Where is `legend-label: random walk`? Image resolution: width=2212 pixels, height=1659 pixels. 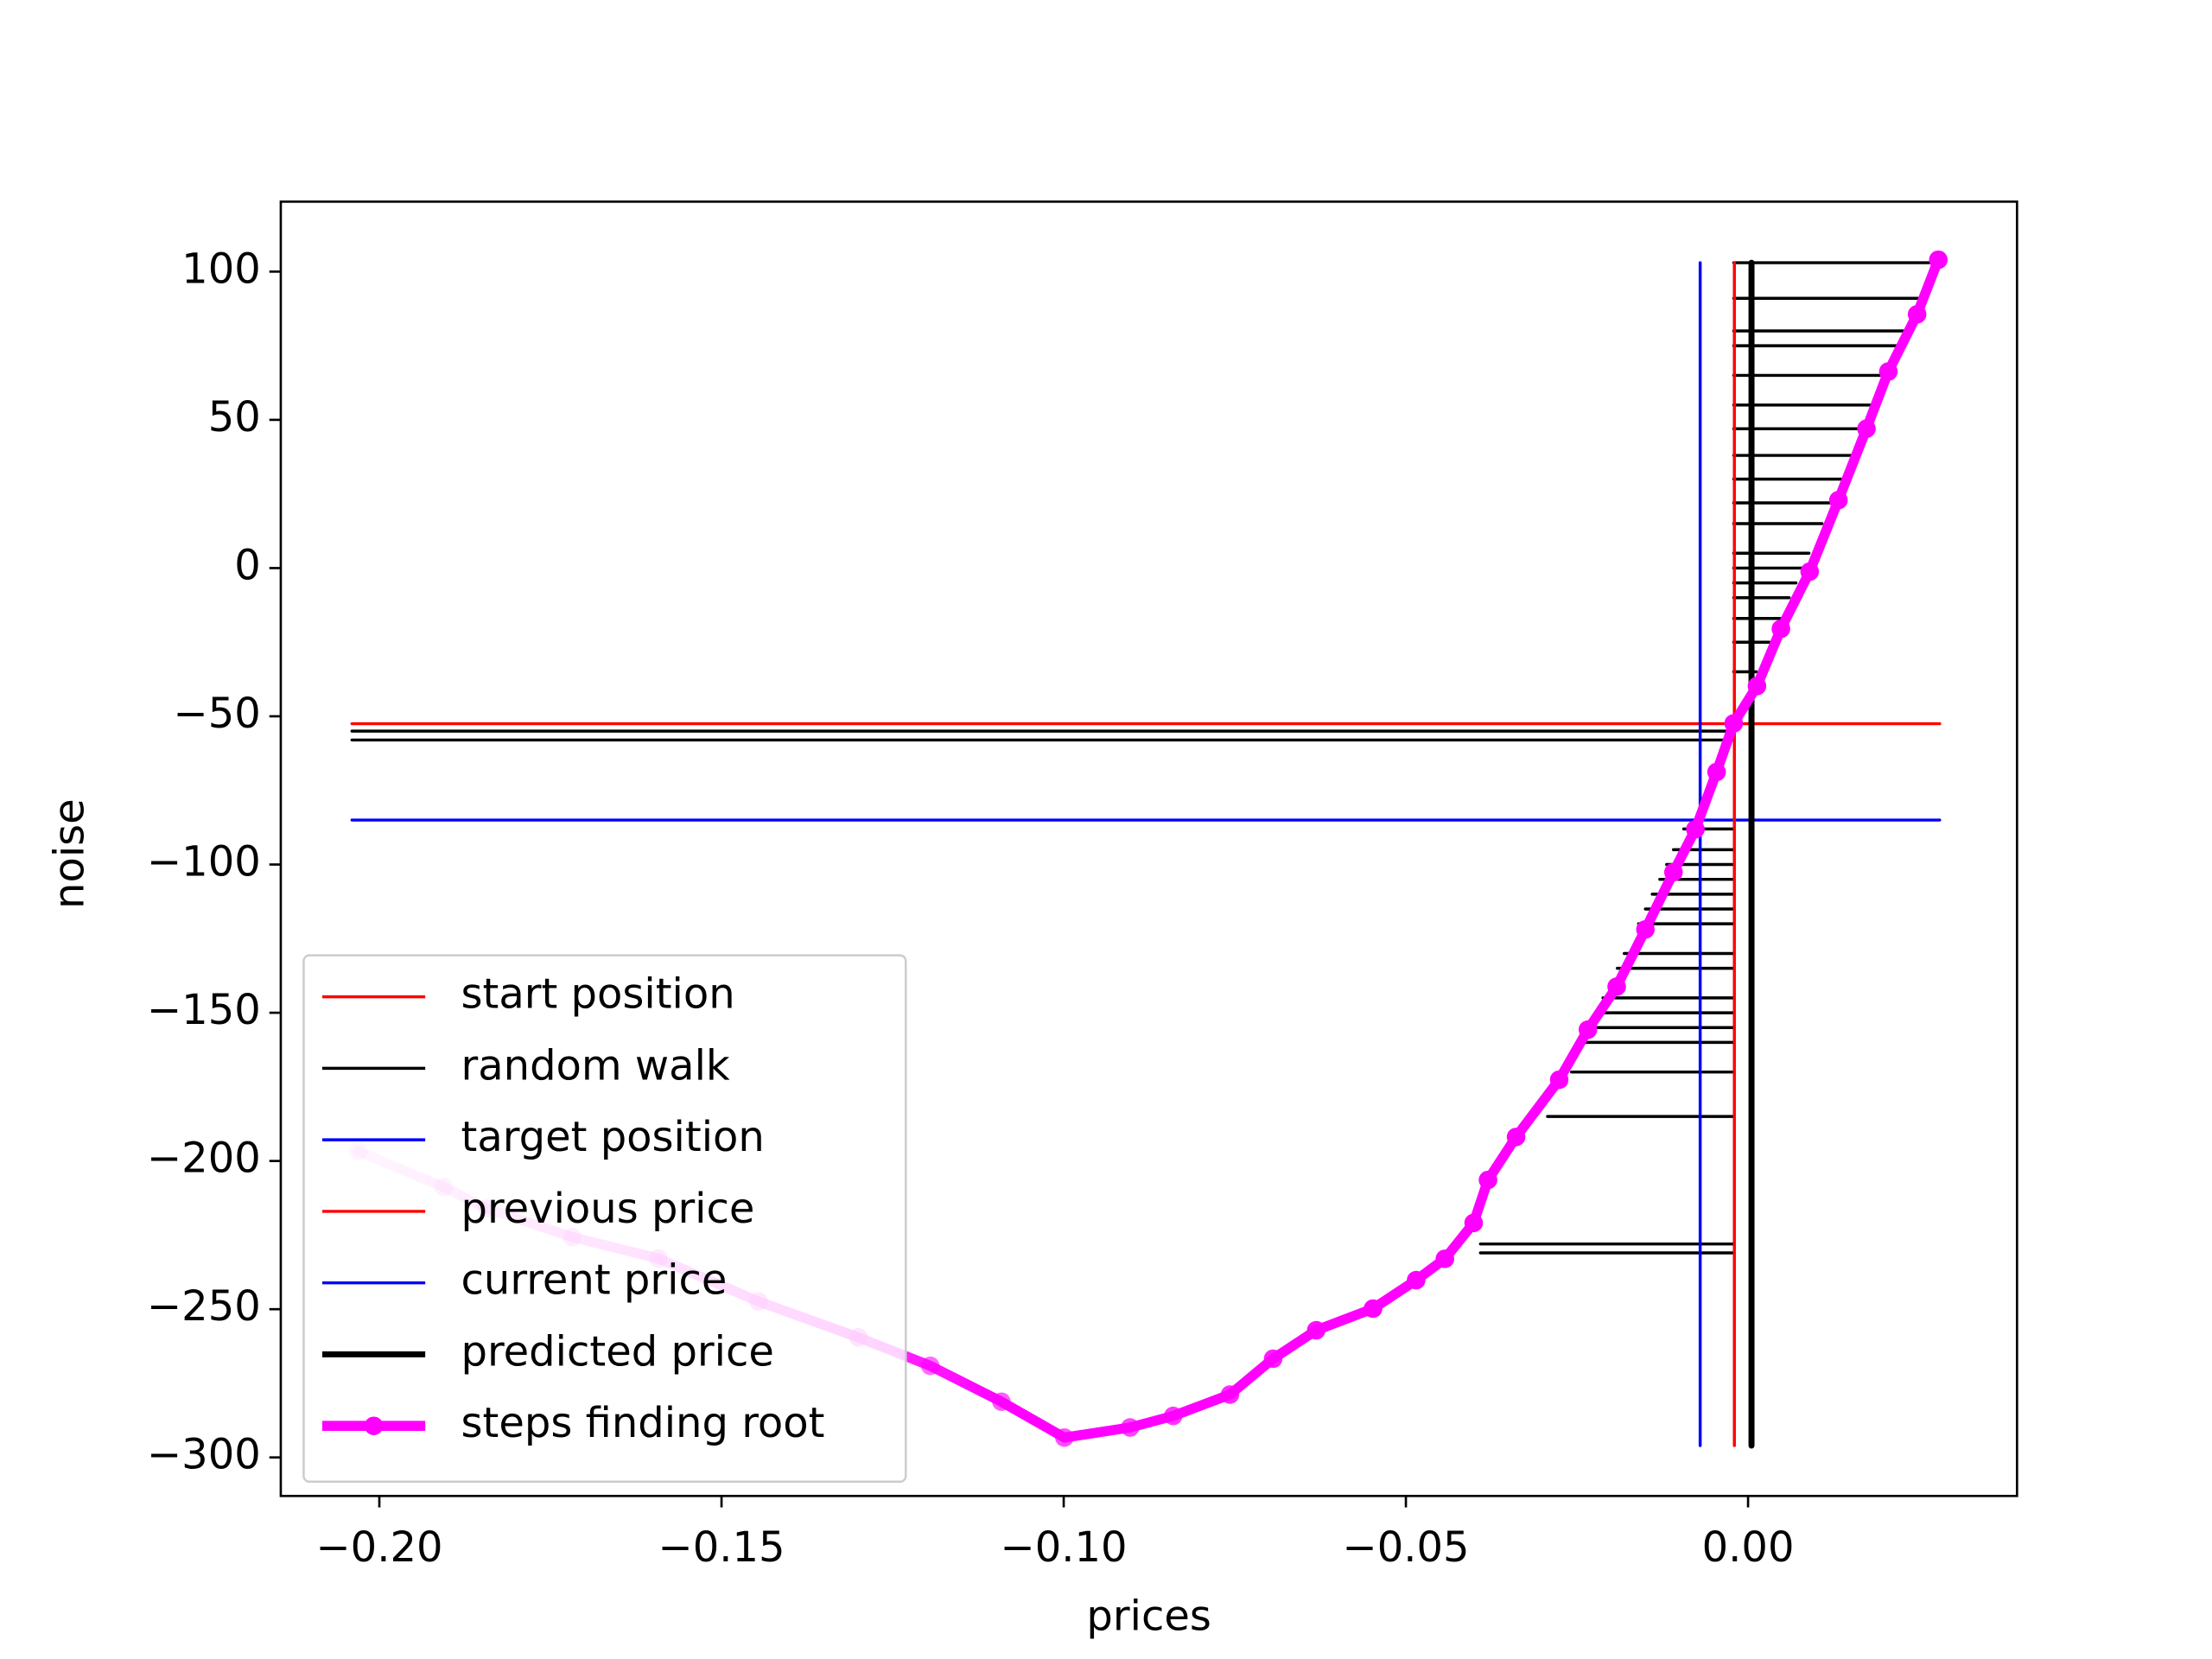 legend-label: random walk is located at coordinates (595, 1065).